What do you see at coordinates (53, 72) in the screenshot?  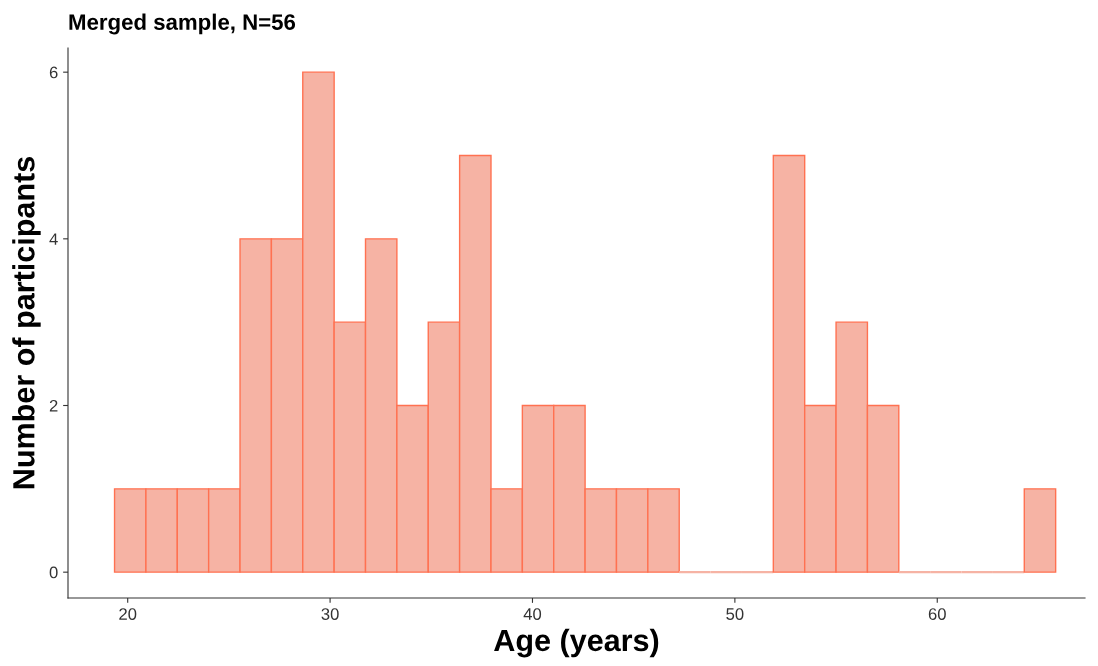 I see `y-tick-label: 6` at bounding box center [53, 72].